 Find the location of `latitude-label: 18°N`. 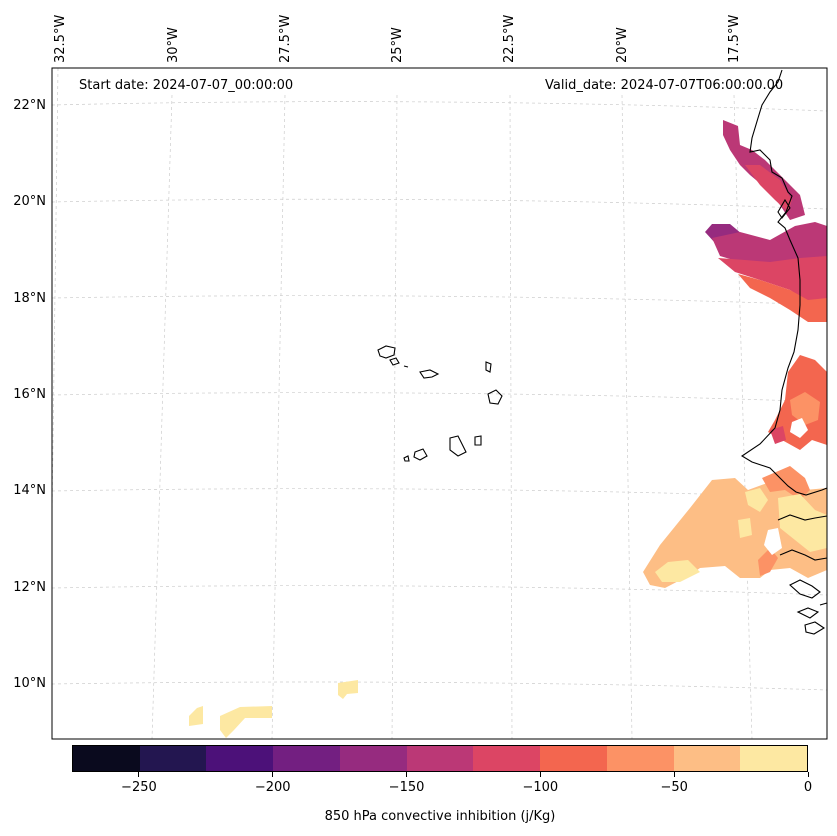

latitude-label: 18°N is located at coordinates (29, 298).